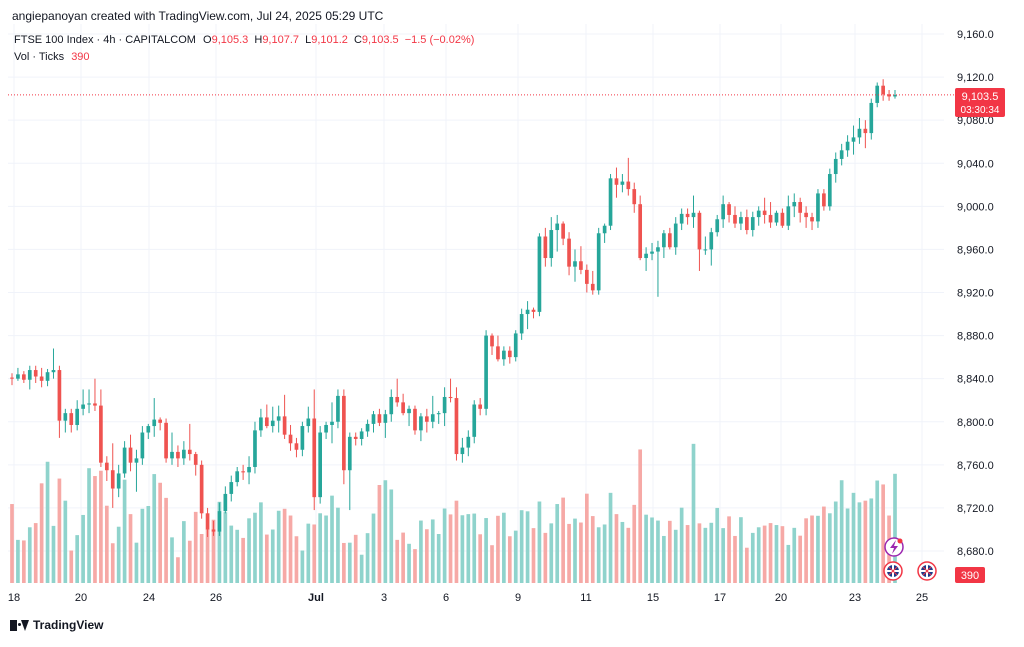  Describe the element at coordinates (308, 40) in the screenshot. I see `low-label: L` at that location.